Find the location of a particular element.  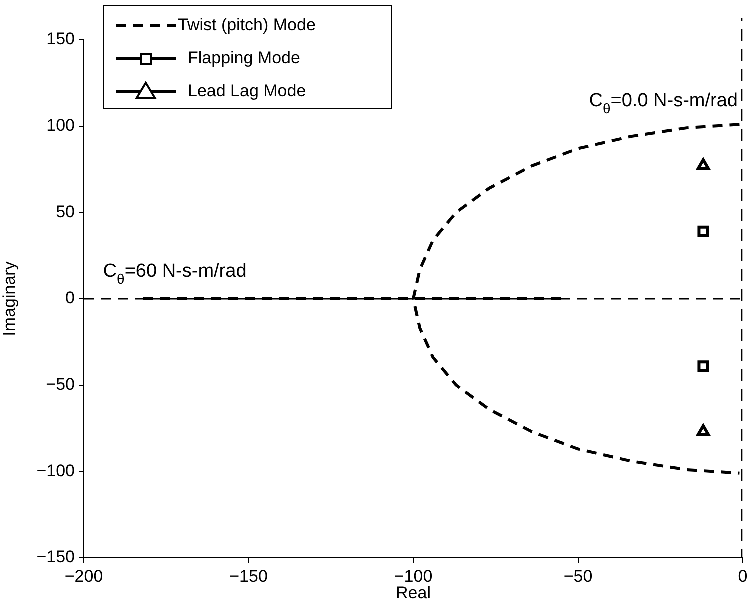

x-tick-label: −100 is located at coordinates (413, 576).